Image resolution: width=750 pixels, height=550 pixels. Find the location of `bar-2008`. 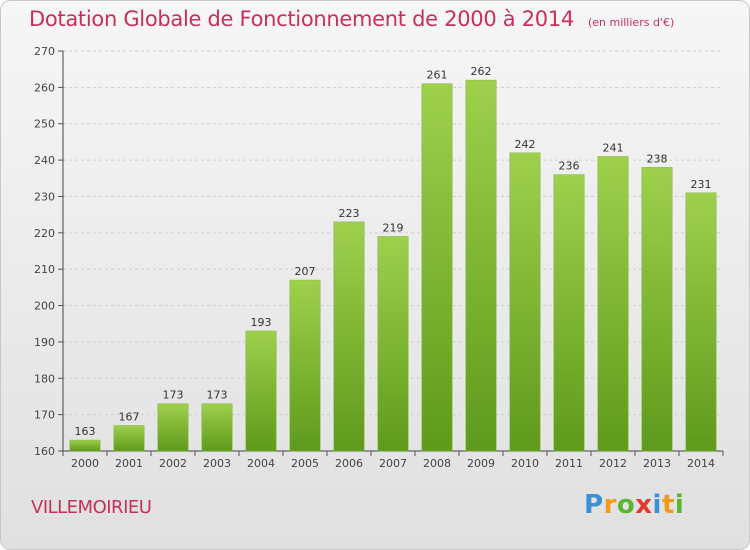

bar-2008 is located at coordinates (437, 267).